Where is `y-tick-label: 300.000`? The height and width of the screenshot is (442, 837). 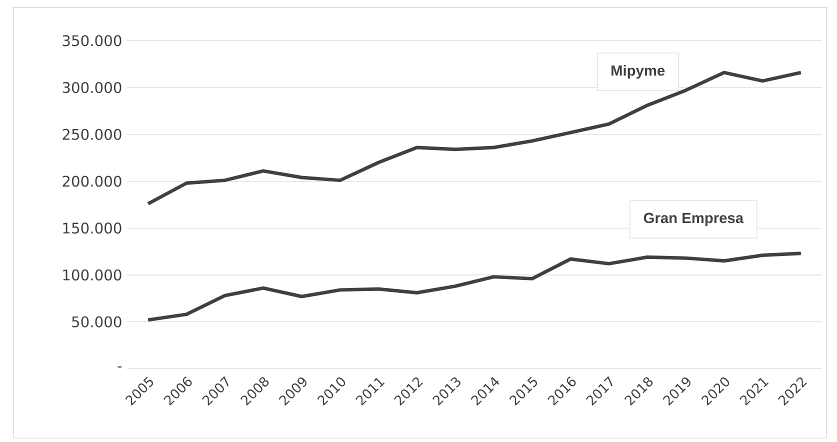 y-tick-label: 300.000 is located at coordinates (92, 88).